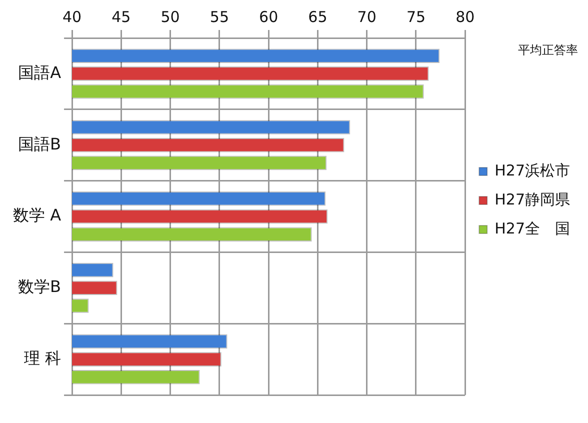 The width and height of the screenshot is (588, 423). Describe the element at coordinates (366, 17) in the screenshot. I see `x-tick-label: 70` at that location.